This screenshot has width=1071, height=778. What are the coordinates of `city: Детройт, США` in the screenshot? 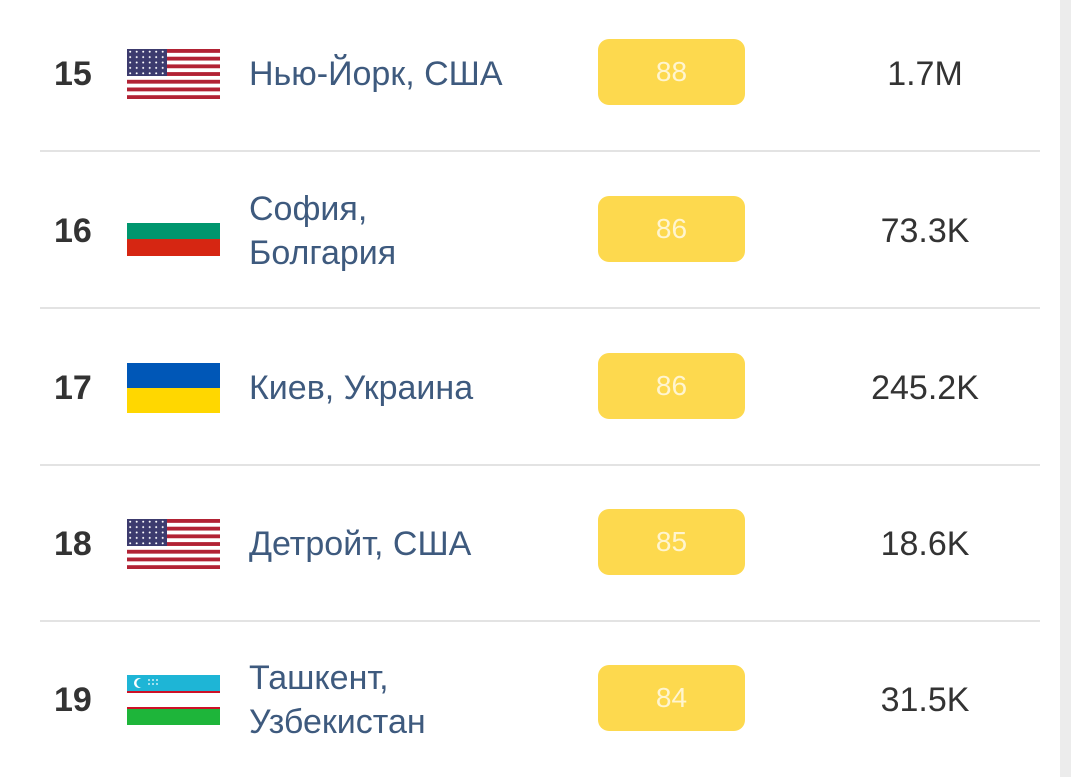 It's located at (360, 544).